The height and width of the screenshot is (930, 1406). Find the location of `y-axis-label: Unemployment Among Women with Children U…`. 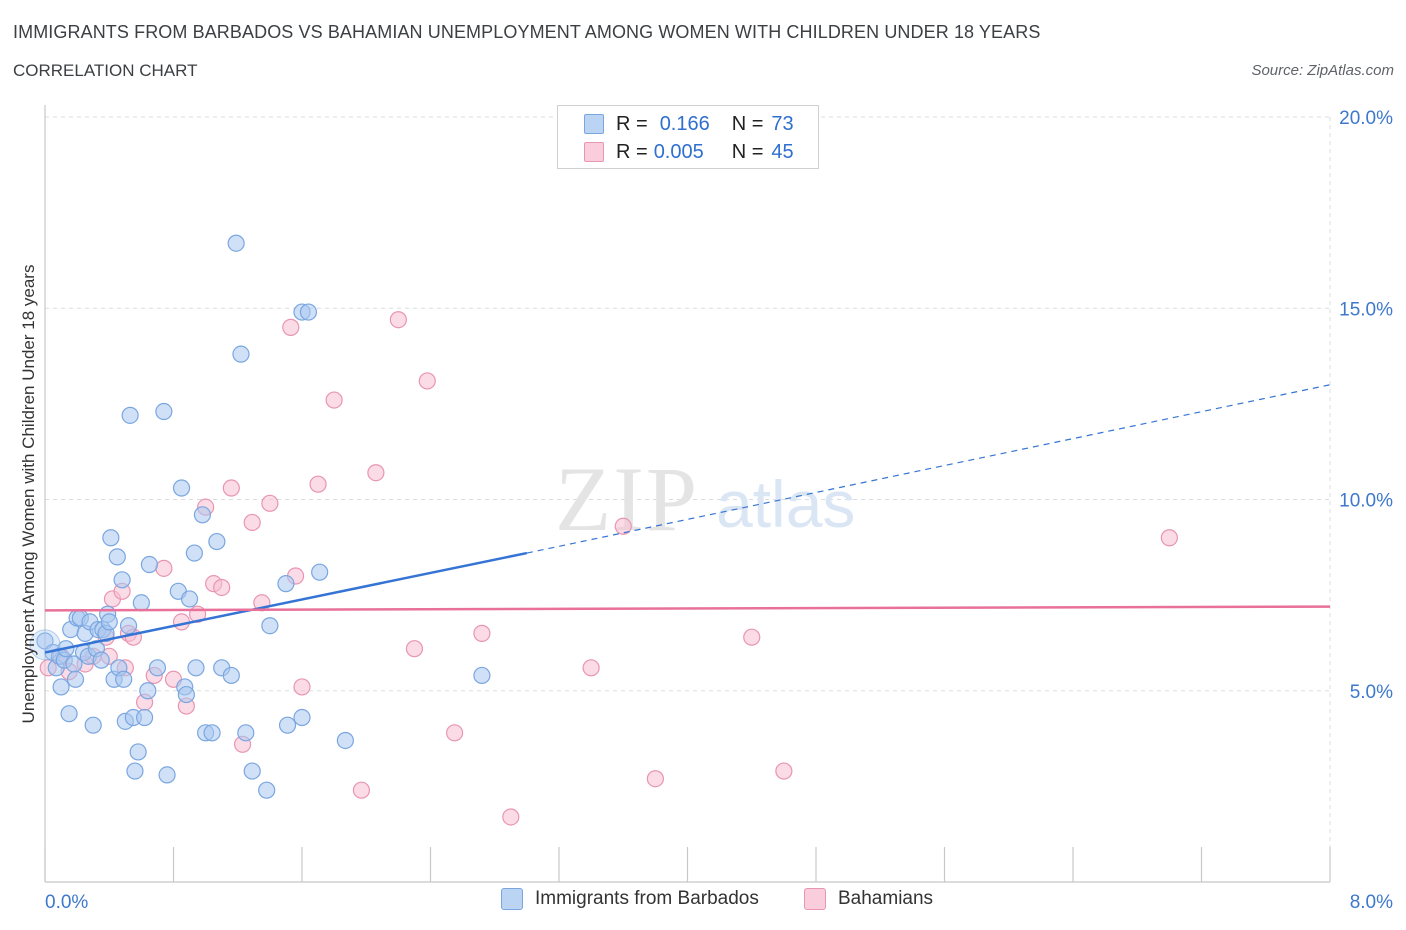

y-axis-label: Unemployment Among Women with Children U… is located at coordinates (28, 494).